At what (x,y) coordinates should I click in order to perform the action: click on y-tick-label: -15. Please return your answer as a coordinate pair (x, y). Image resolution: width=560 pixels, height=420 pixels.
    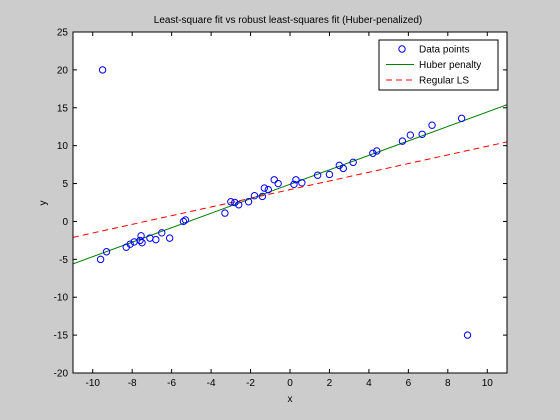
    Looking at the image, I should click on (61, 336).